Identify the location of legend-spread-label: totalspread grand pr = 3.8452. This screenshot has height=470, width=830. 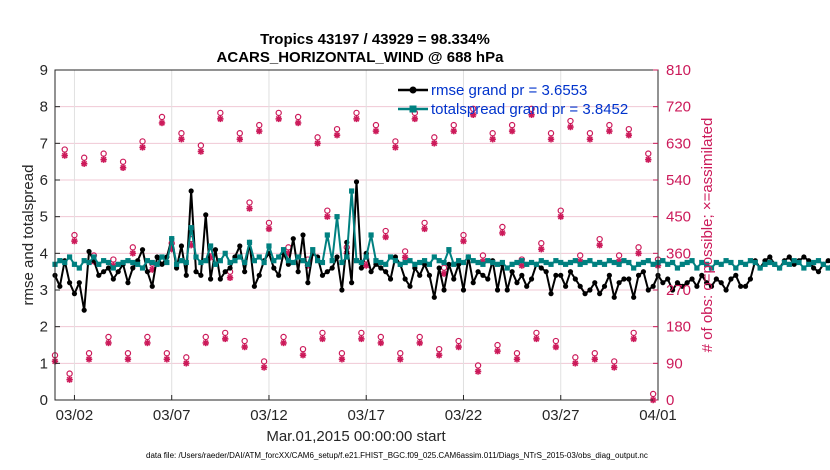
(529, 109).